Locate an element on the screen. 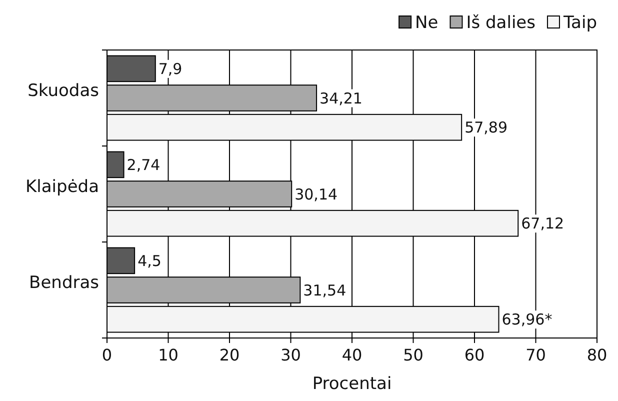  y-tick-label: Bendras is located at coordinates (64, 282).